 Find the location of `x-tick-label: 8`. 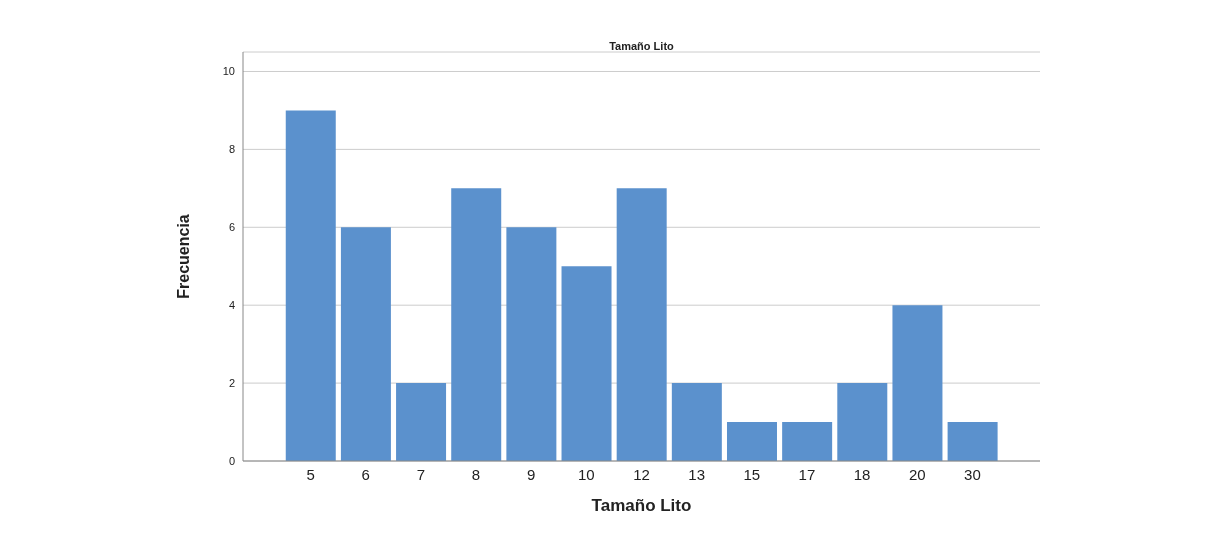

x-tick-label: 8 is located at coordinates (476, 474).